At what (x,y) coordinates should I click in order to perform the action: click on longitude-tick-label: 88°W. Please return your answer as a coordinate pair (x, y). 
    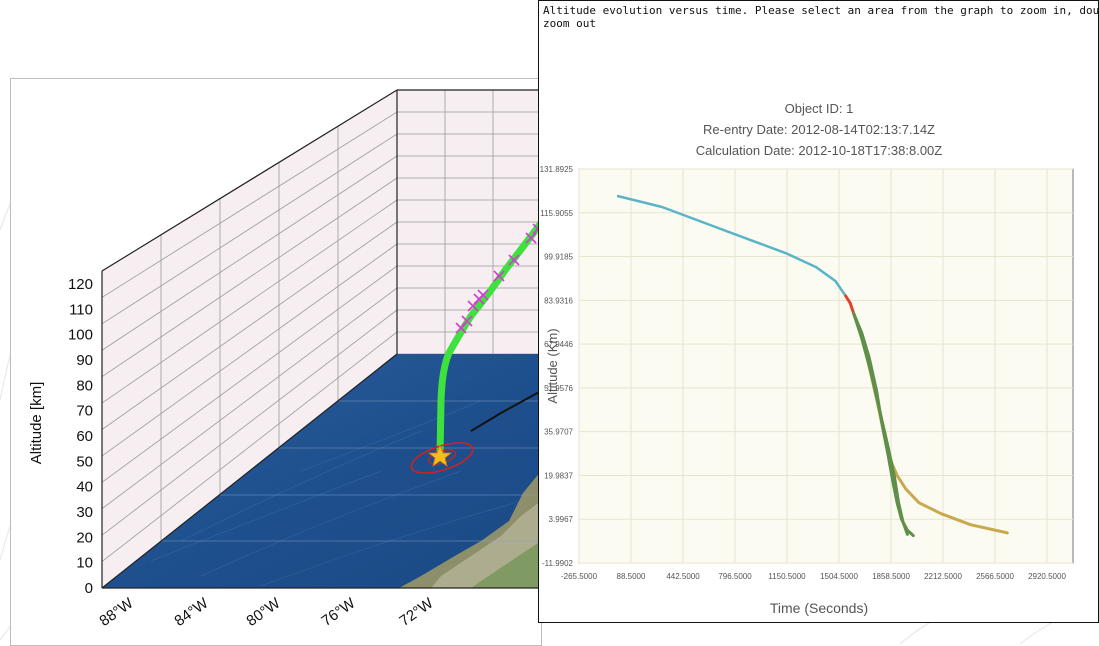
    Looking at the image, I should click on (116, 612).